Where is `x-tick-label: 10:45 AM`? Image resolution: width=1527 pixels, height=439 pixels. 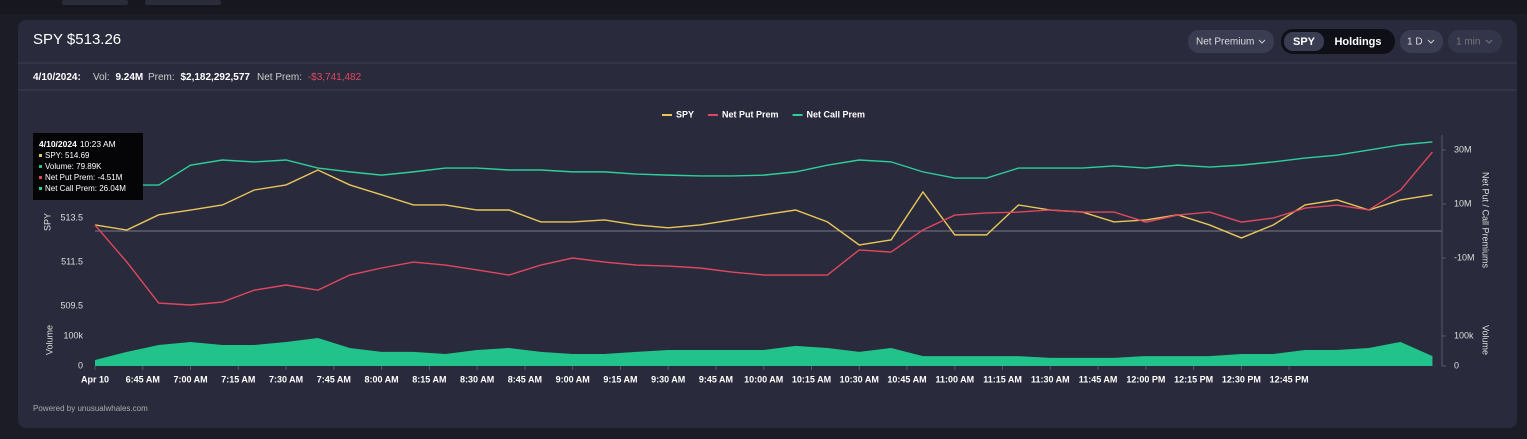
x-tick-label: 10:45 AM is located at coordinates (906, 379).